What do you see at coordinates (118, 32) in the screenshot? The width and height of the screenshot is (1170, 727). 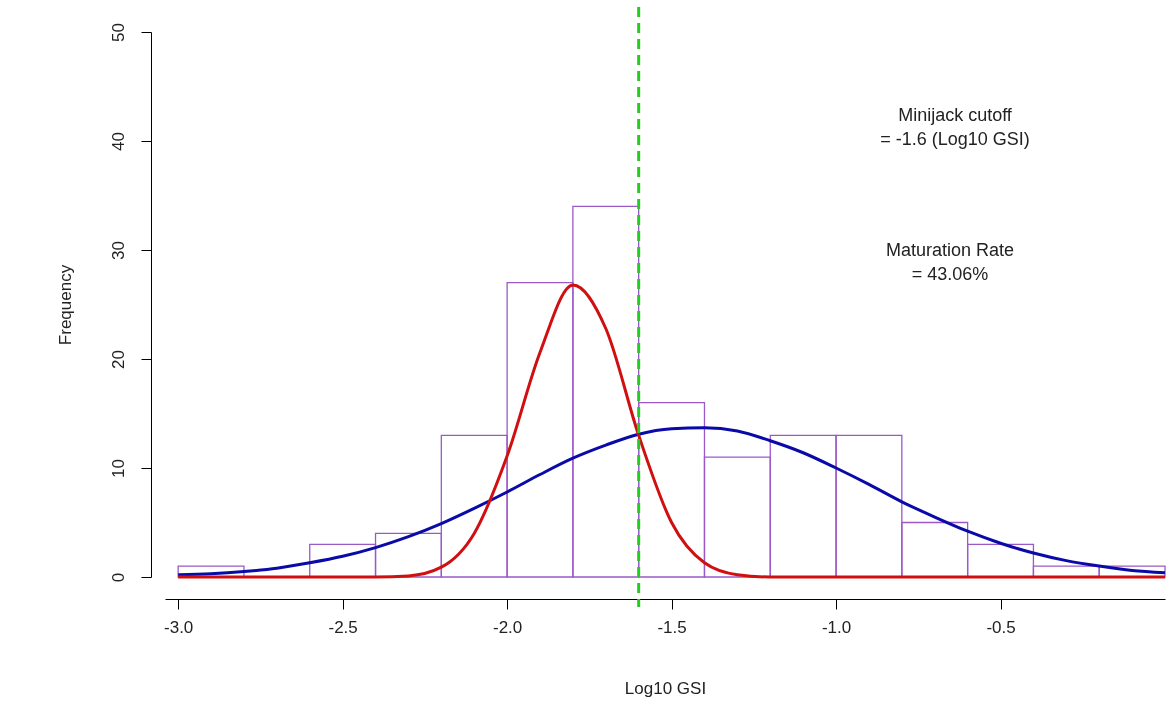 I see `y-tick-label: 50` at bounding box center [118, 32].